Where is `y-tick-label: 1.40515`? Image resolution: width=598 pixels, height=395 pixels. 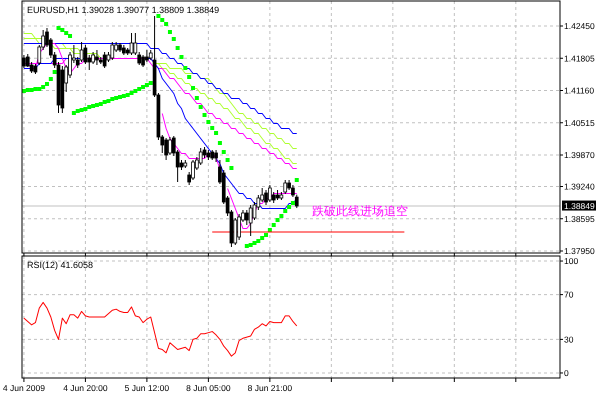 y-tick-label: 1.40515 is located at coordinates (579, 123).